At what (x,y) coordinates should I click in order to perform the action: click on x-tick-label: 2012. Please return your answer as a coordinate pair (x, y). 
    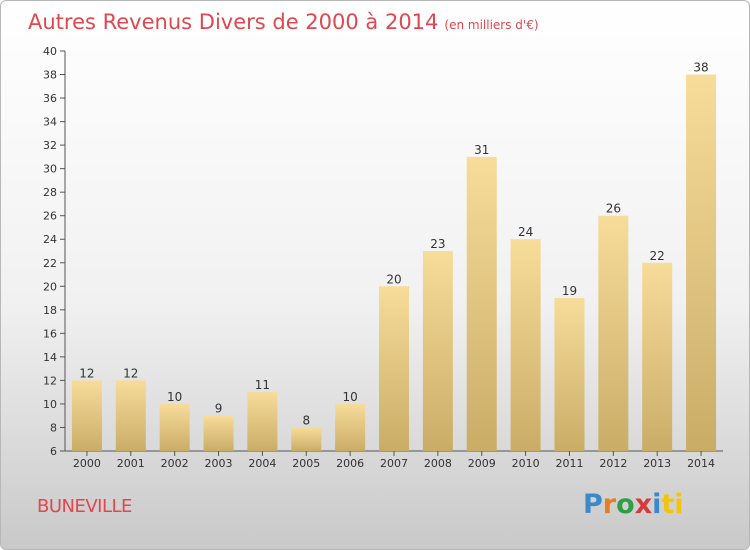
    Looking at the image, I should click on (613, 463).